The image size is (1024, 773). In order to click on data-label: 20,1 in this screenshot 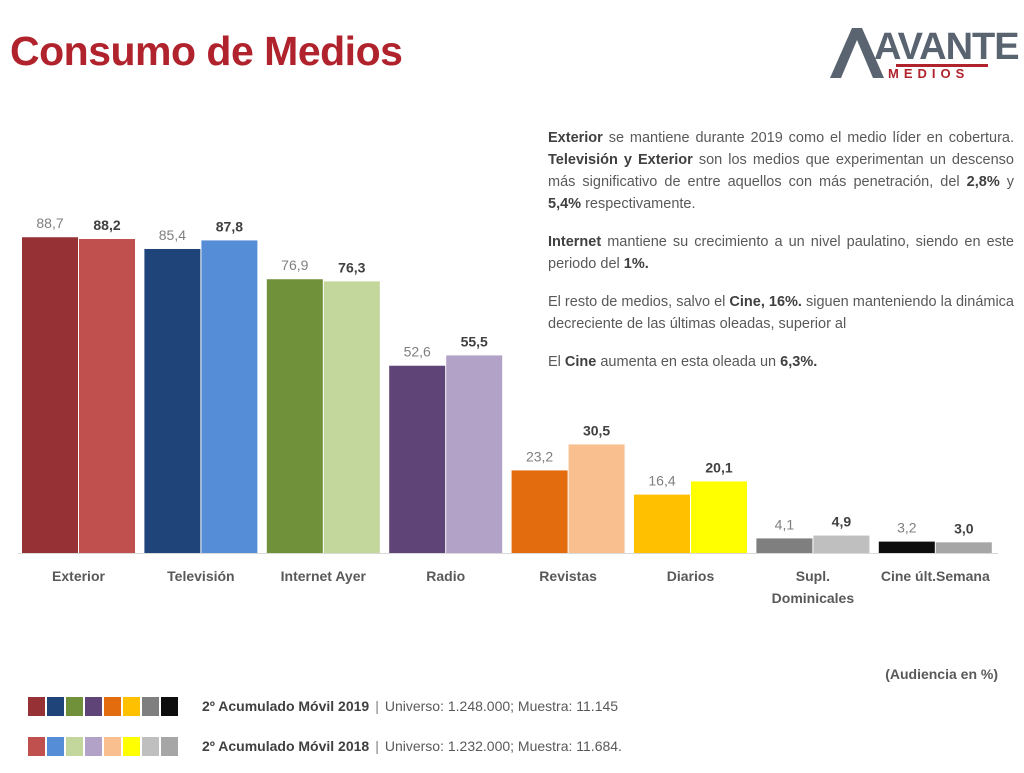, I will do `click(718, 467)`.